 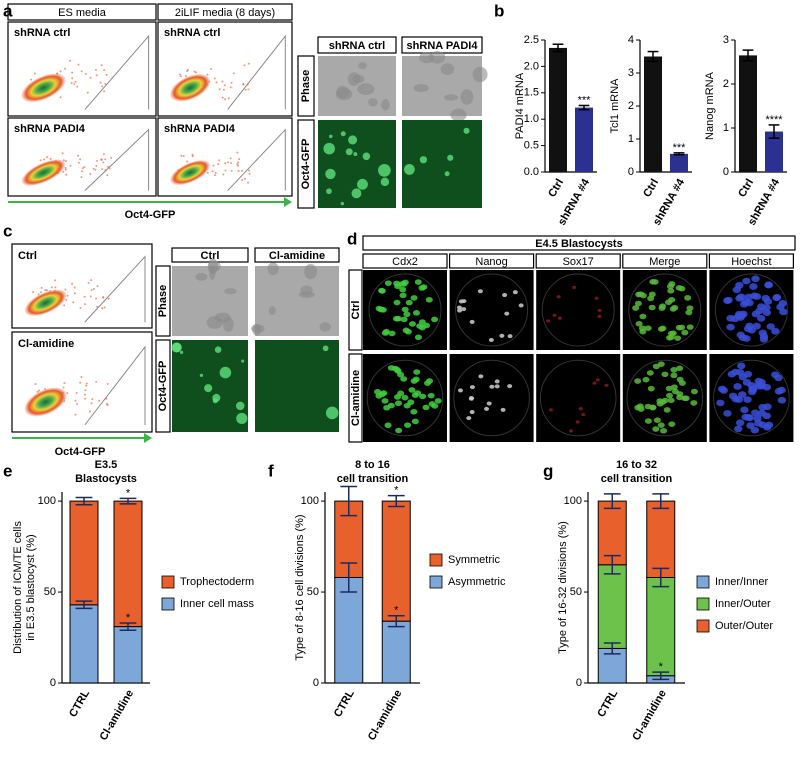 What do you see at coordinates (442, 164) in the screenshot?
I see `gfp-image` at bounding box center [442, 164].